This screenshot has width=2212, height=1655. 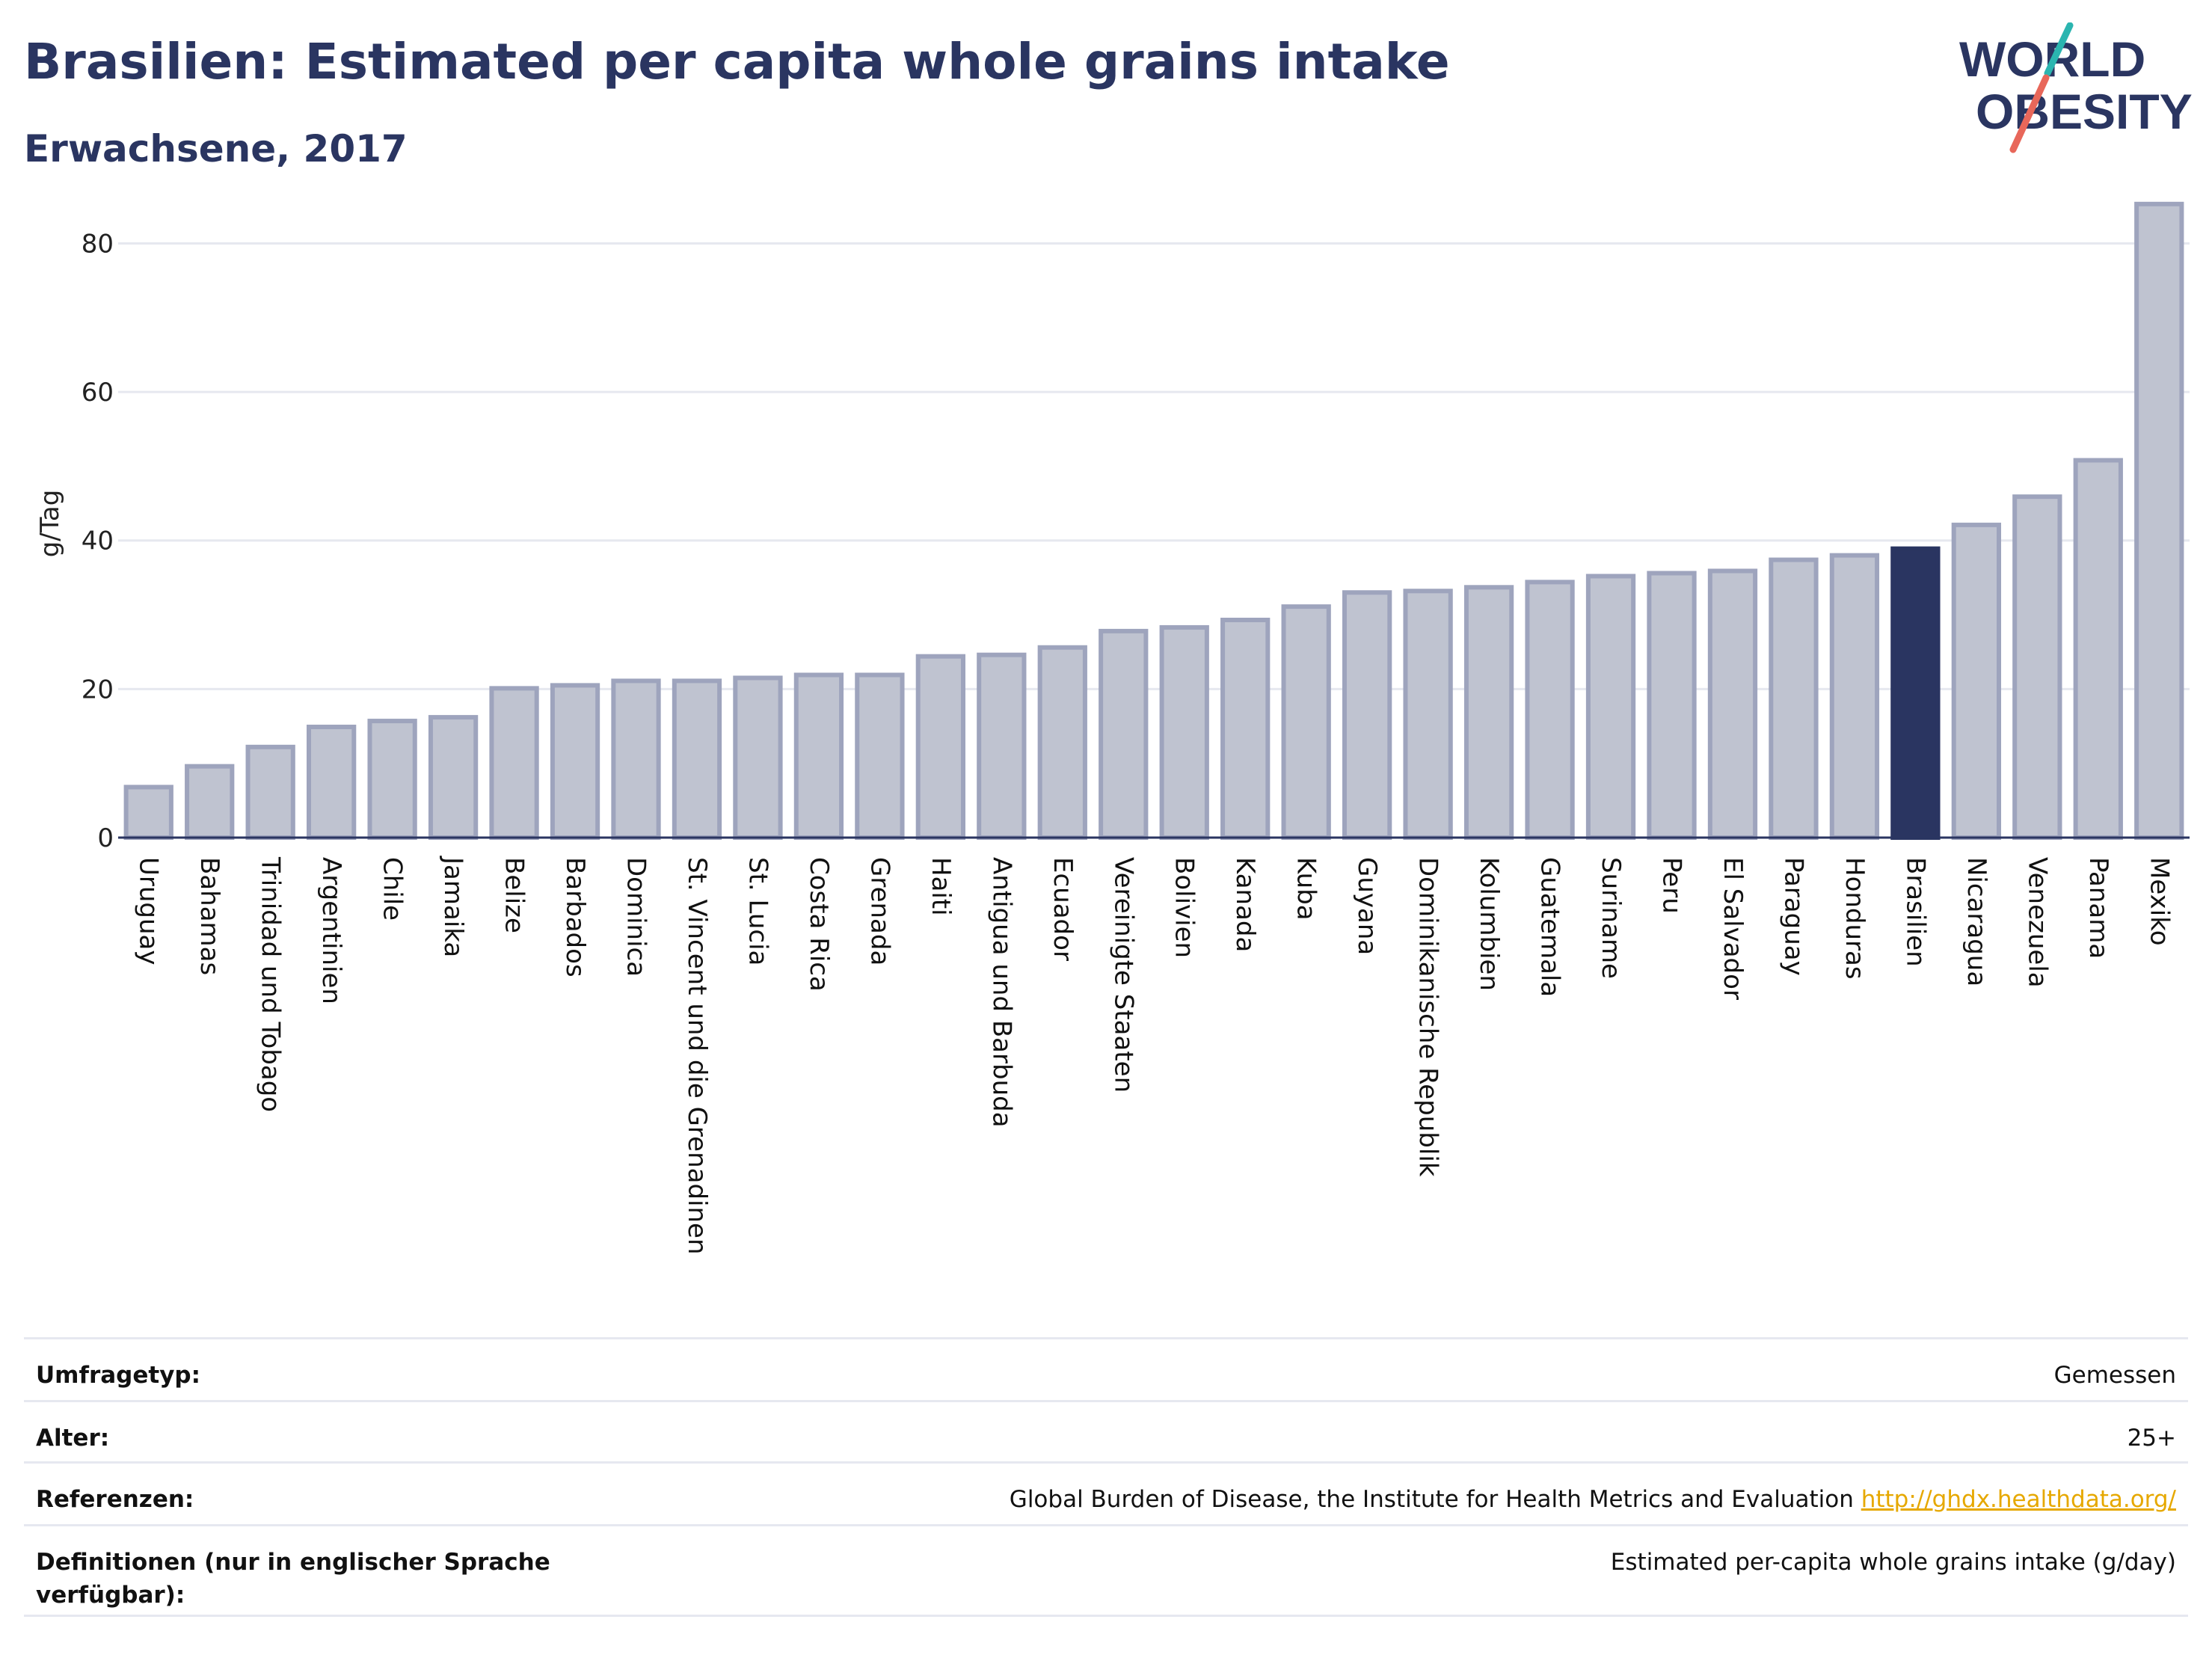 What do you see at coordinates (50, 524) in the screenshot?
I see `y-axis-label: g/Tag` at bounding box center [50, 524].